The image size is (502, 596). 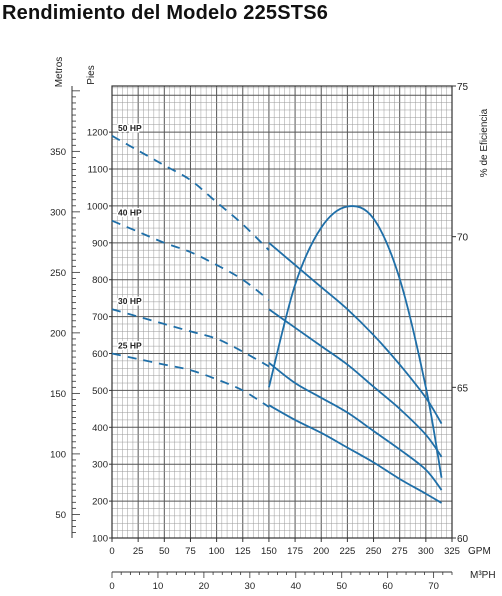 What do you see at coordinates (97, 206) in the screenshot?
I see `y-tick-label-pies: 1000` at bounding box center [97, 206].